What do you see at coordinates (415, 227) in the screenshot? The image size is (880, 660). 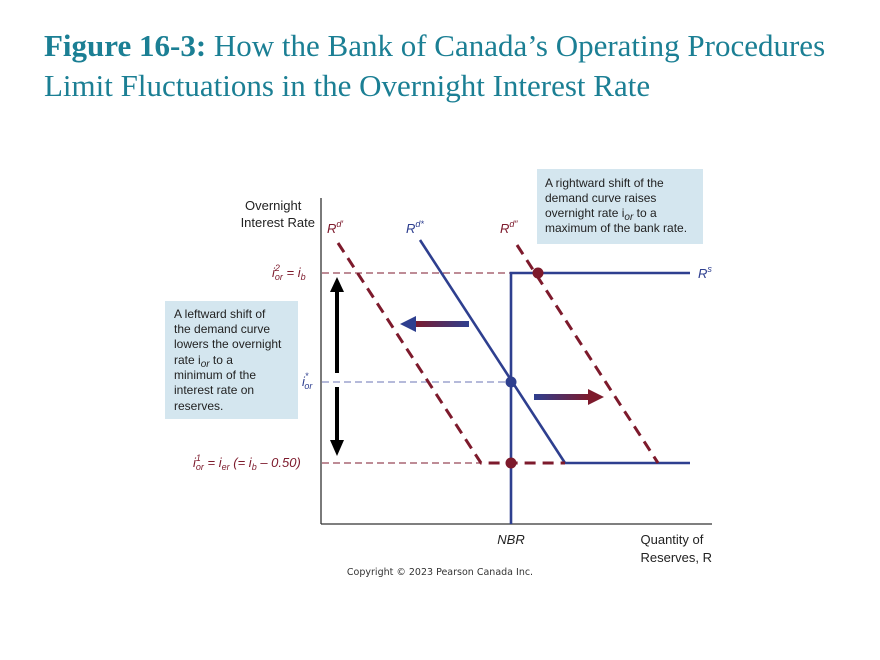 I see `label-rd-star: Rd*` at bounding box center [415, 227].